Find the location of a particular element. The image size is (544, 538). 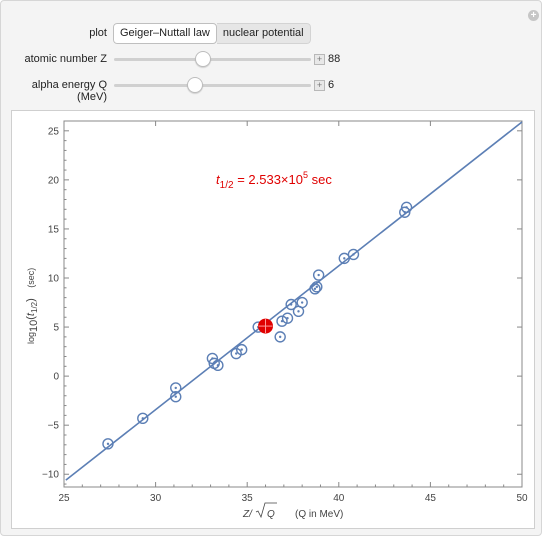

q-slider-track is located at coordinates (212, 85).